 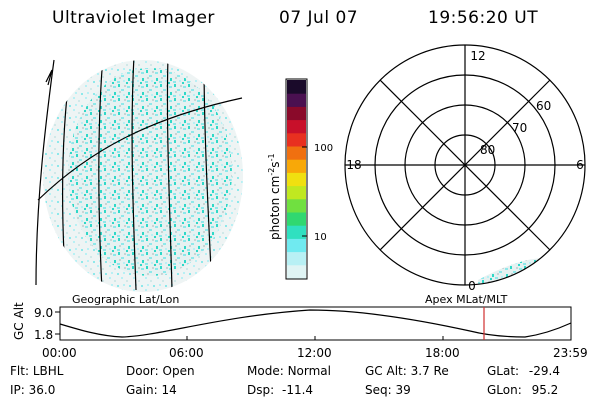 What do you see at coordinates (523, 390) in the screenshot?
I see `info-glon: GLon: 95.2` at bounding box center [523, 390].